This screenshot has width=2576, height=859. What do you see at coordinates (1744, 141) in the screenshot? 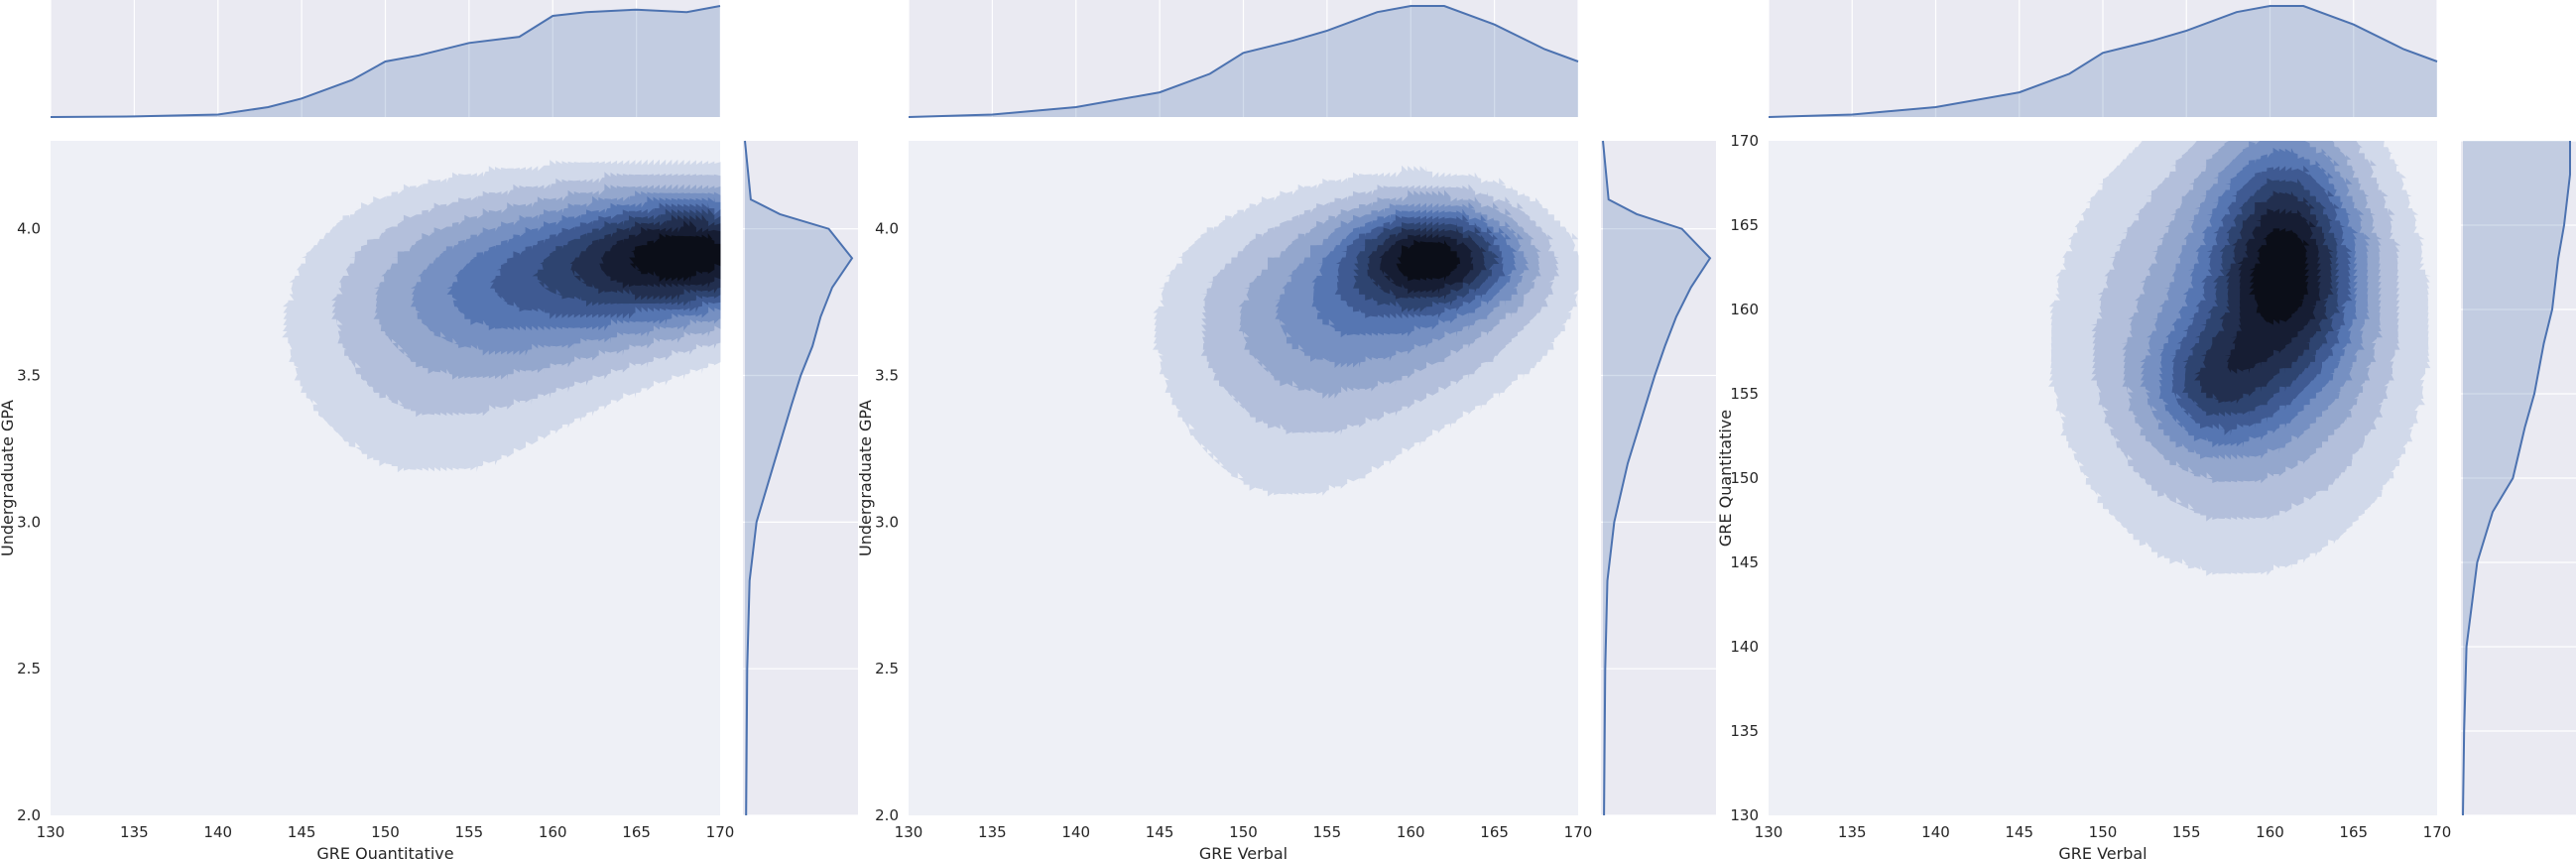
I see `y-tick-label: 170` at bounding box center [1744, 141].